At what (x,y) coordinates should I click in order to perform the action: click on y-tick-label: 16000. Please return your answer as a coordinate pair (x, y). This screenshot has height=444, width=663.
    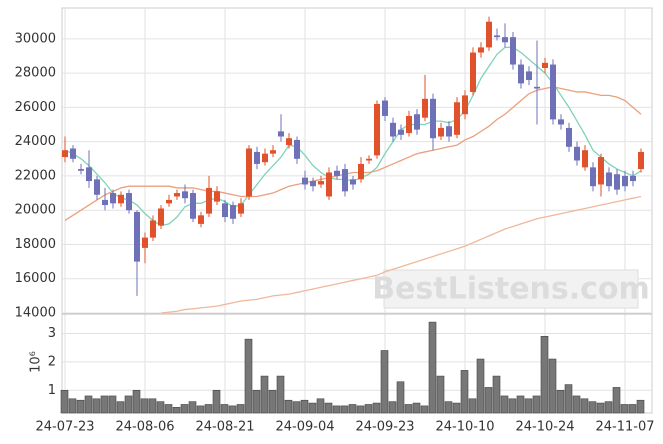
    Looking at the image, I should click on (35, 278).